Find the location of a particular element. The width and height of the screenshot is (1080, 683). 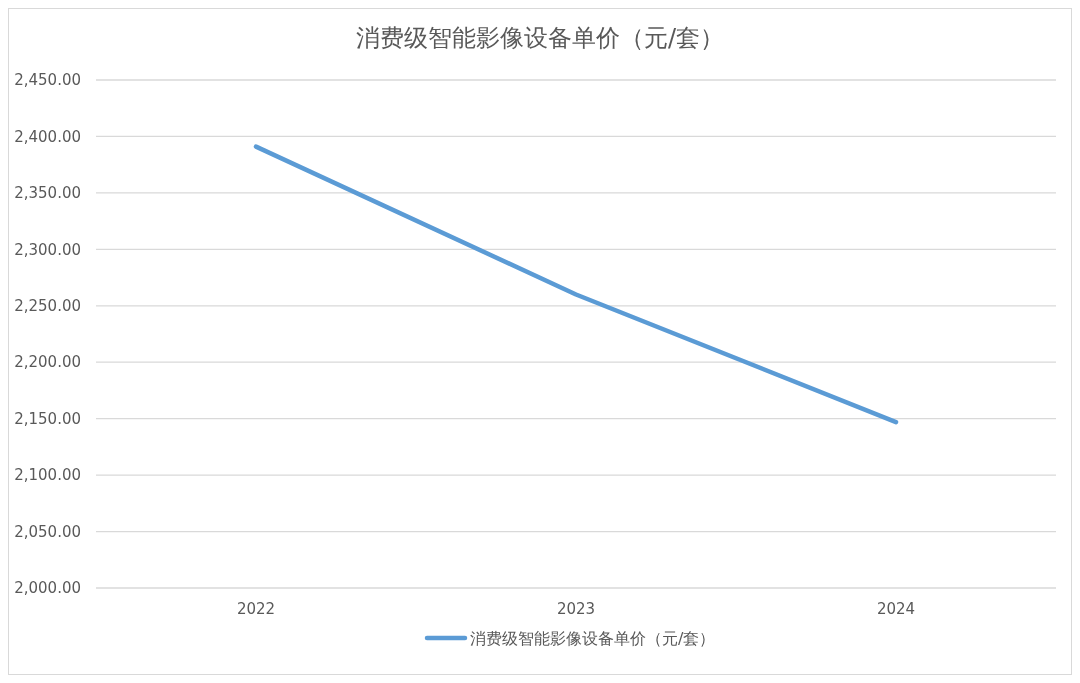

x-tick-label: 2022 is located at coordinates (256, 609).